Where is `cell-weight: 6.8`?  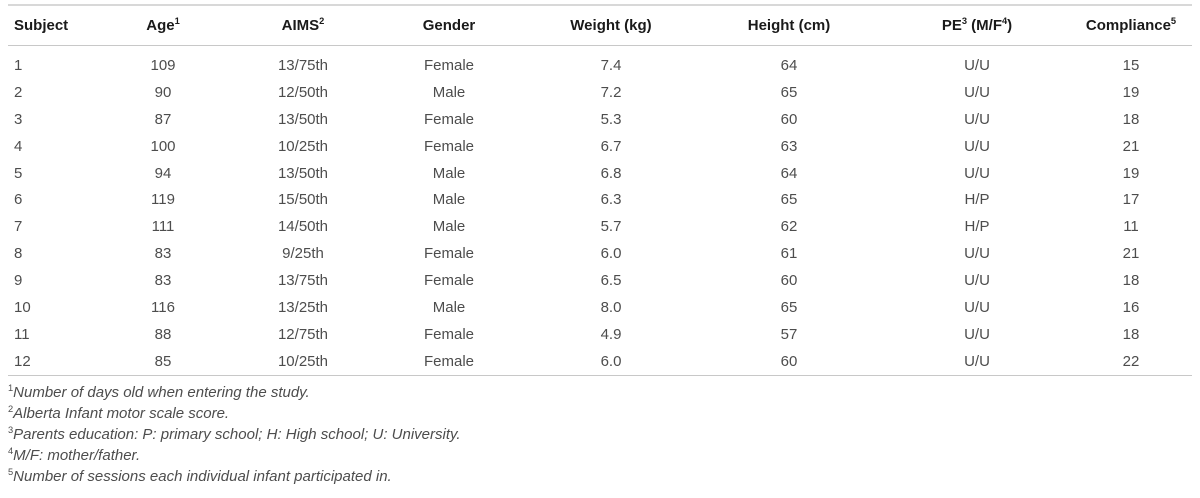 cell-weight: 6.8 is located at coordinates (611, 173).